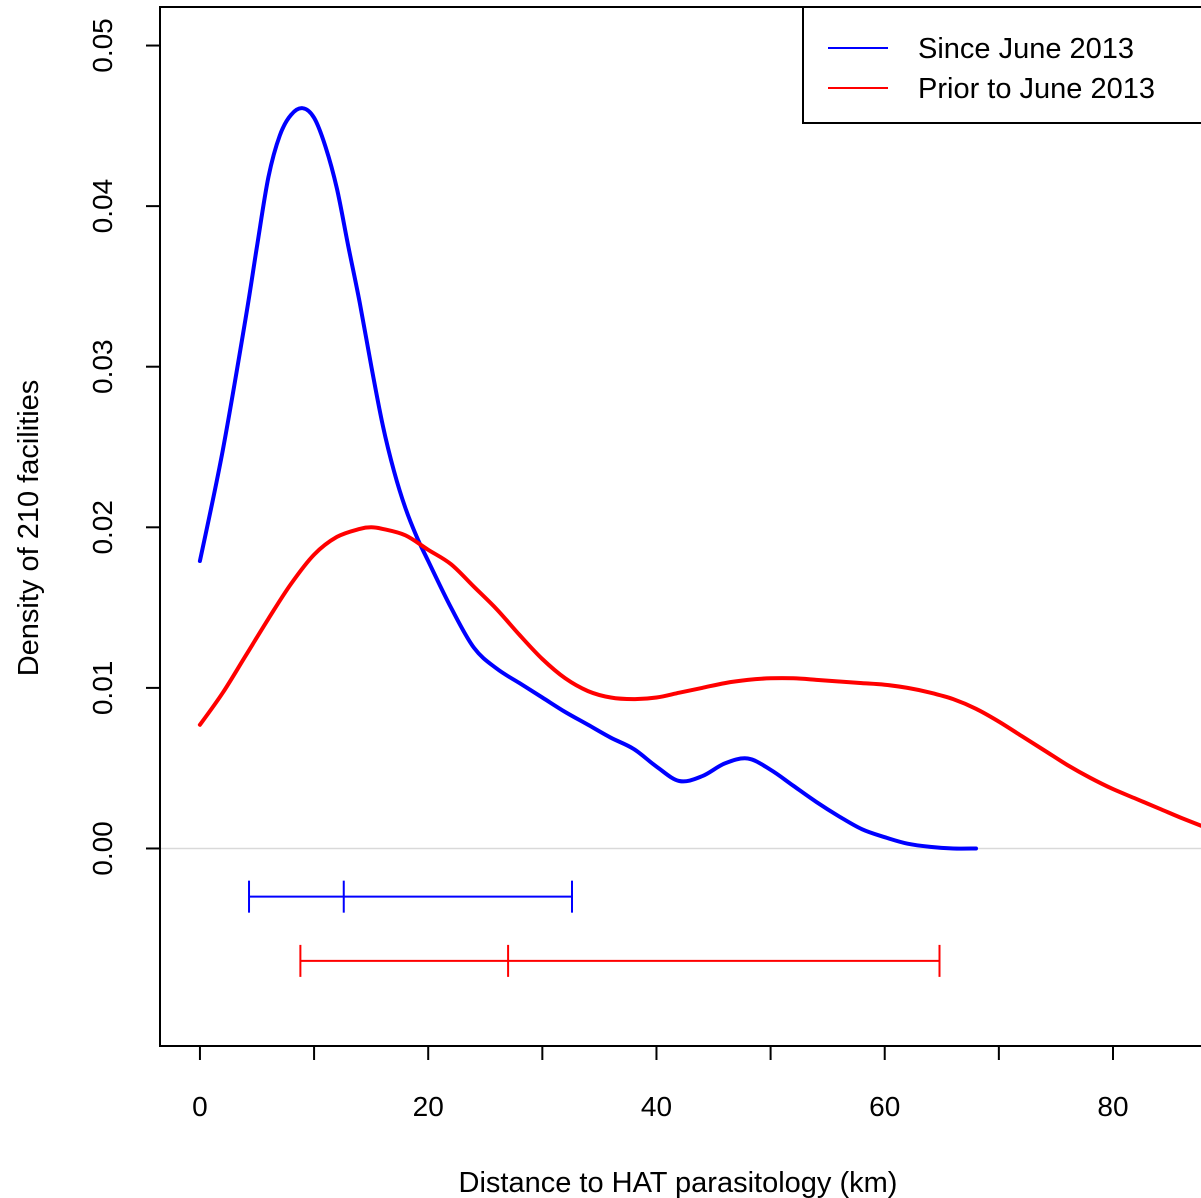 The width and height of the screenshot is (1201, 1198). Describe the element at coordinates (29, 528) in the screenshot. I see `y-axis-title: Density of 210 facilities` at that location.